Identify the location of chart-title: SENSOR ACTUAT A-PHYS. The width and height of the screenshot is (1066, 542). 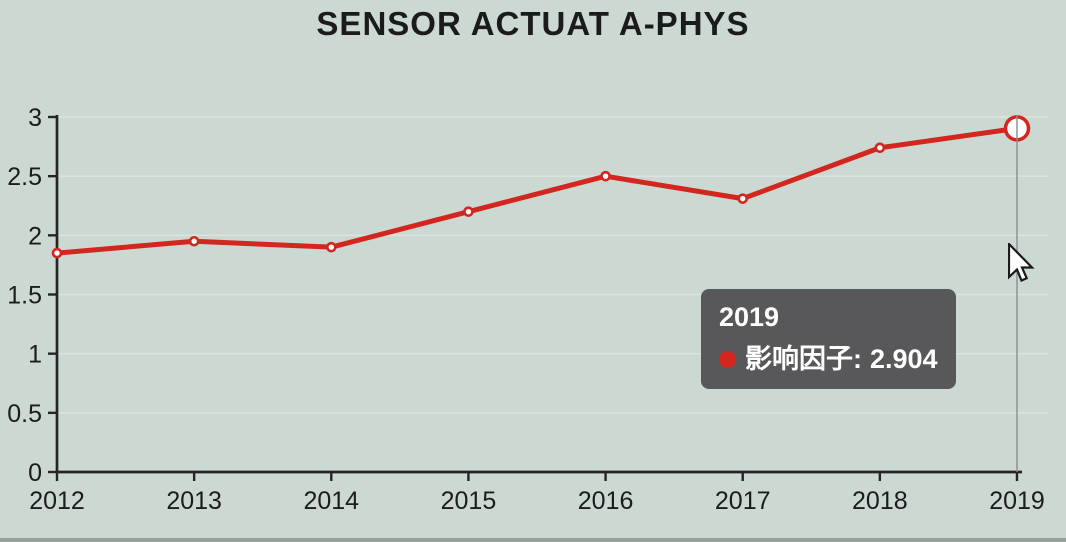
(533, 23).